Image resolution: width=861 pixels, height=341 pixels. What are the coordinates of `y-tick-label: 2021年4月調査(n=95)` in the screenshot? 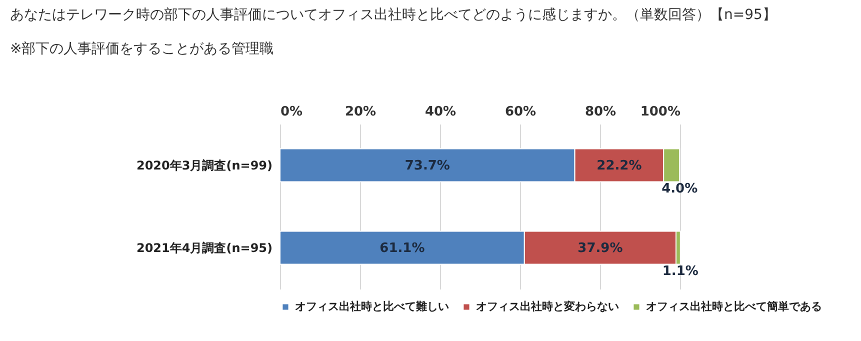 It's located at (204, 247).